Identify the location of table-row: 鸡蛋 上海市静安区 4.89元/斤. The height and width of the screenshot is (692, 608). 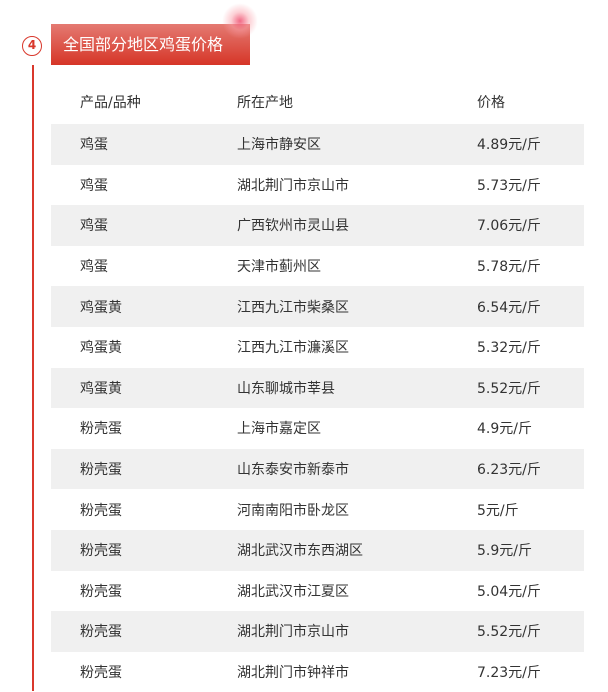
(317, 144).